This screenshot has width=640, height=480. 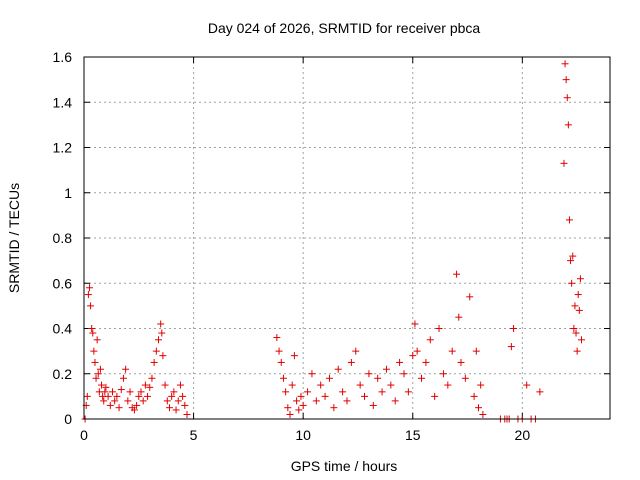 I want to click on x-tick-label: 10, so click(x=303, y=435).